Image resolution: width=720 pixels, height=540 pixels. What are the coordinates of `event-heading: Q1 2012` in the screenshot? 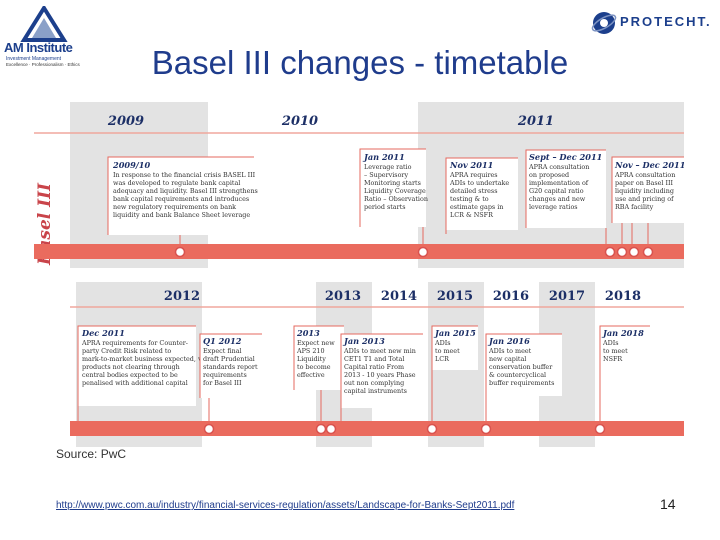 It's located at (222, 341).